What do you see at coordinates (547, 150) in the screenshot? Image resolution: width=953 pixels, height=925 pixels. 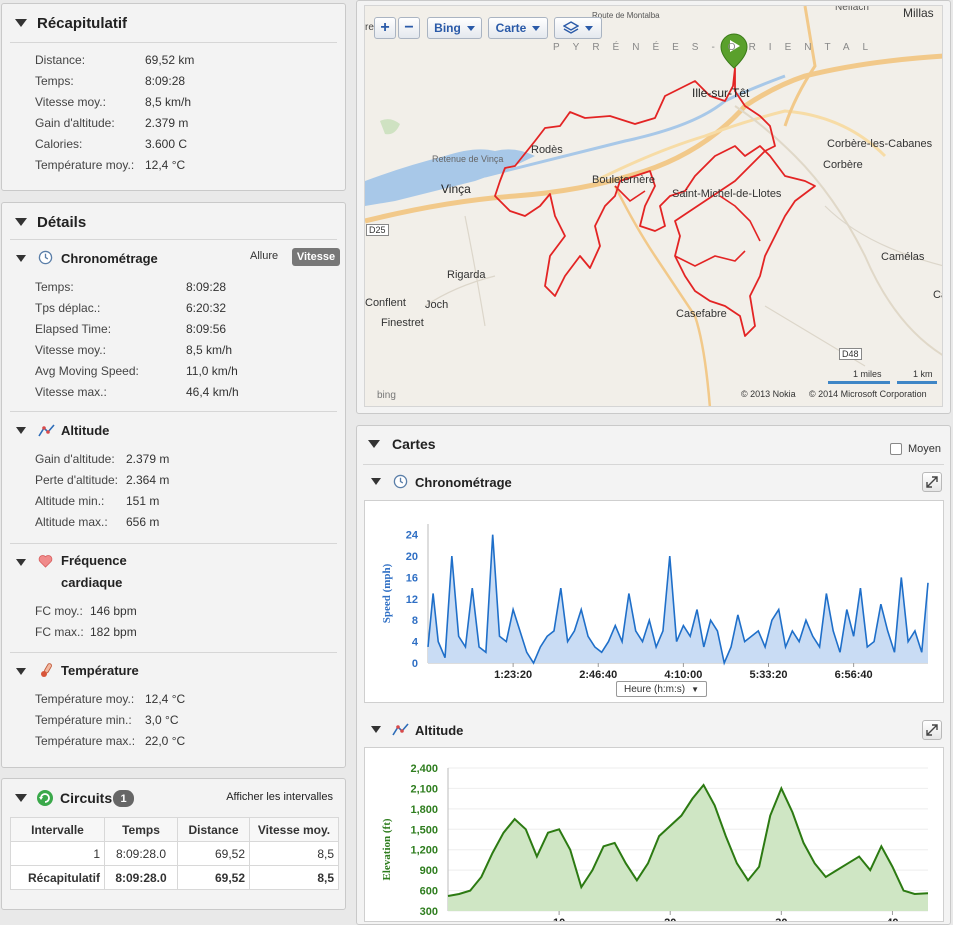 I see `map-place-label: Rodès` at bounding box center [547, 150].